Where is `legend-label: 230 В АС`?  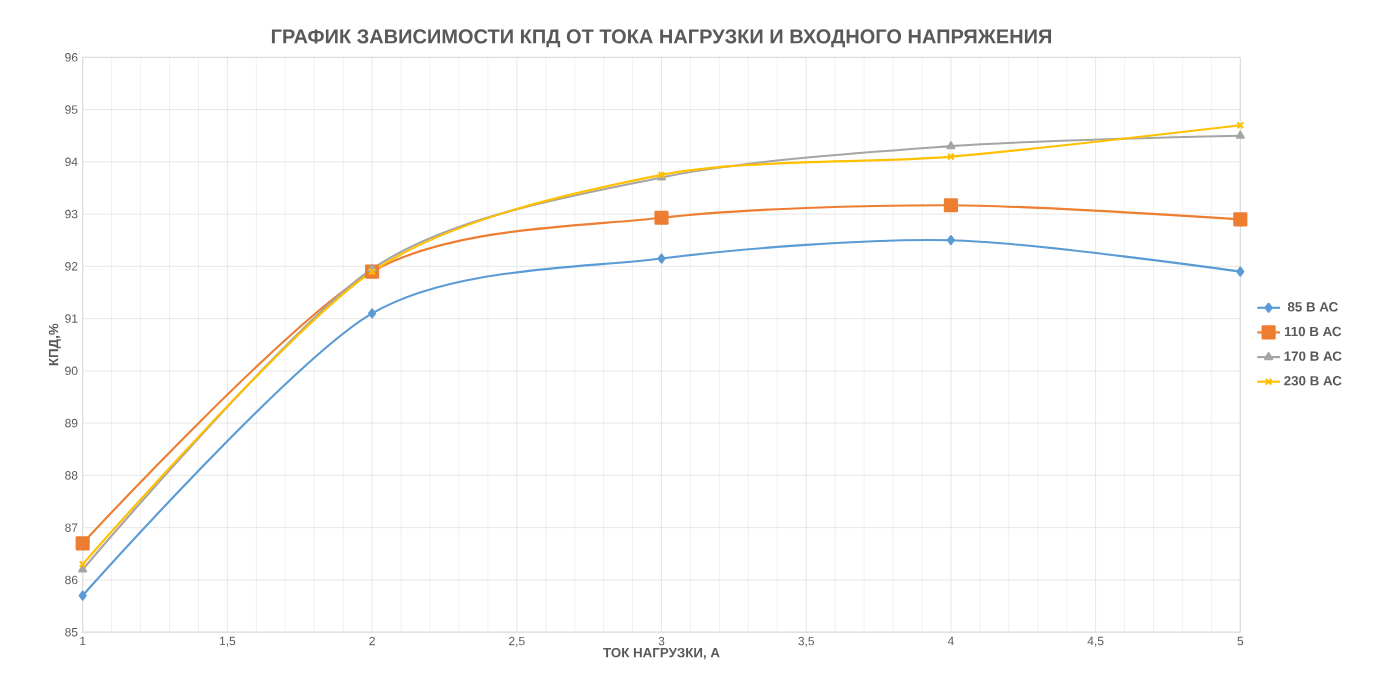 legend-label: 230 В АС is located at coordinates (1313, 380).